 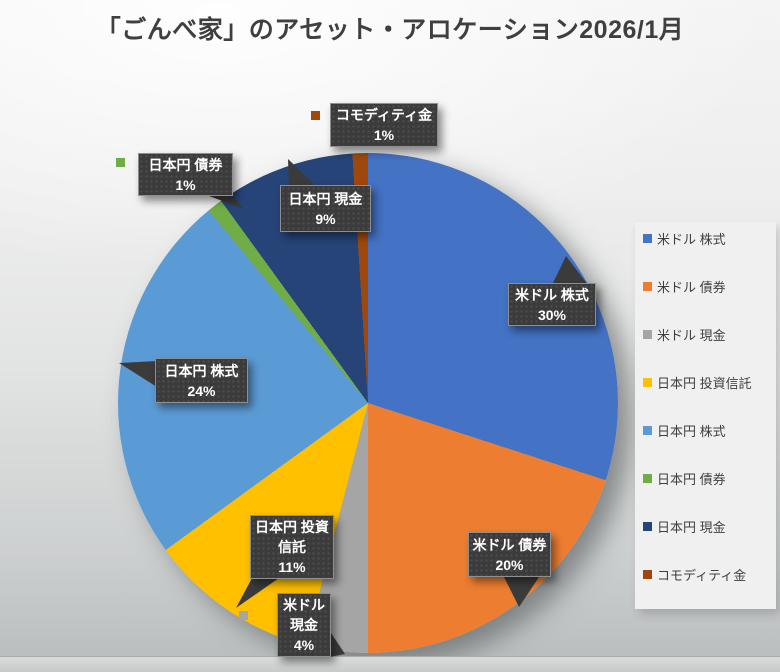 What do you see at coordinates (201, 380) in the screenshot?
I see `data-label-jpy-stock: 日本円 株式 24%` at bounding box center [201, 380].